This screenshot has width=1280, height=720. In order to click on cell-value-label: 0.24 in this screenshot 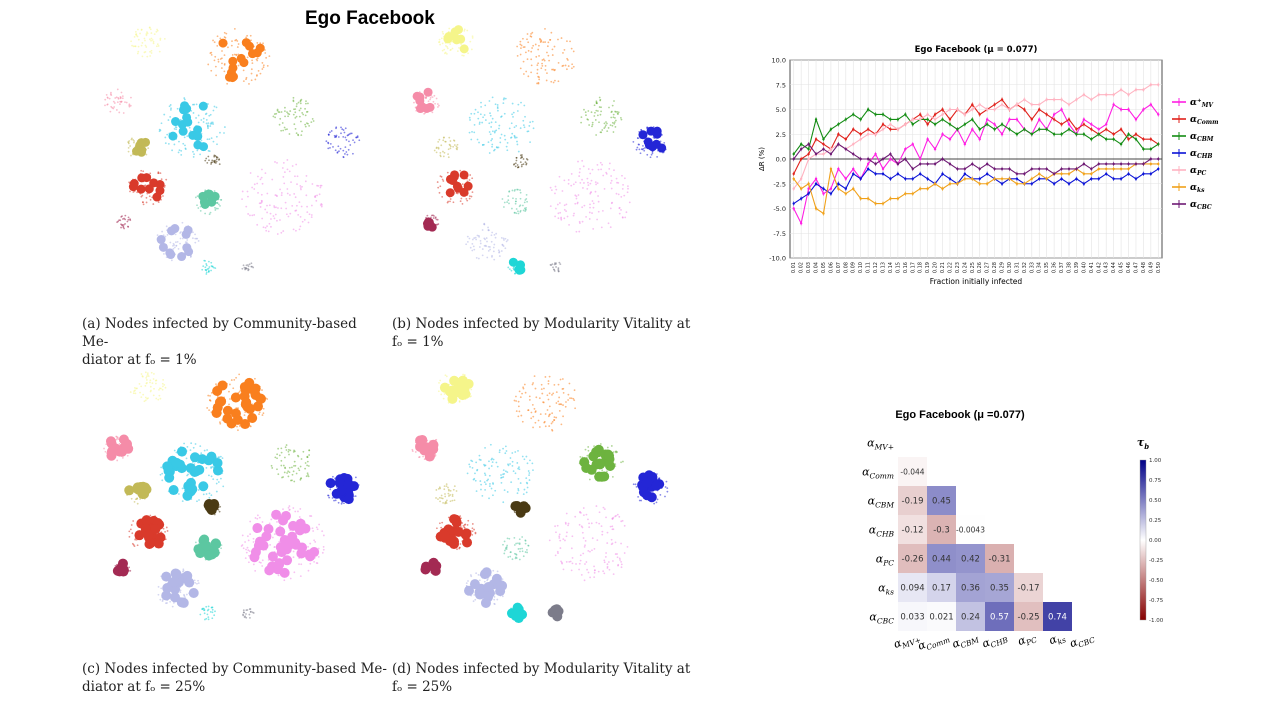, I will do `click(970, 618)`.